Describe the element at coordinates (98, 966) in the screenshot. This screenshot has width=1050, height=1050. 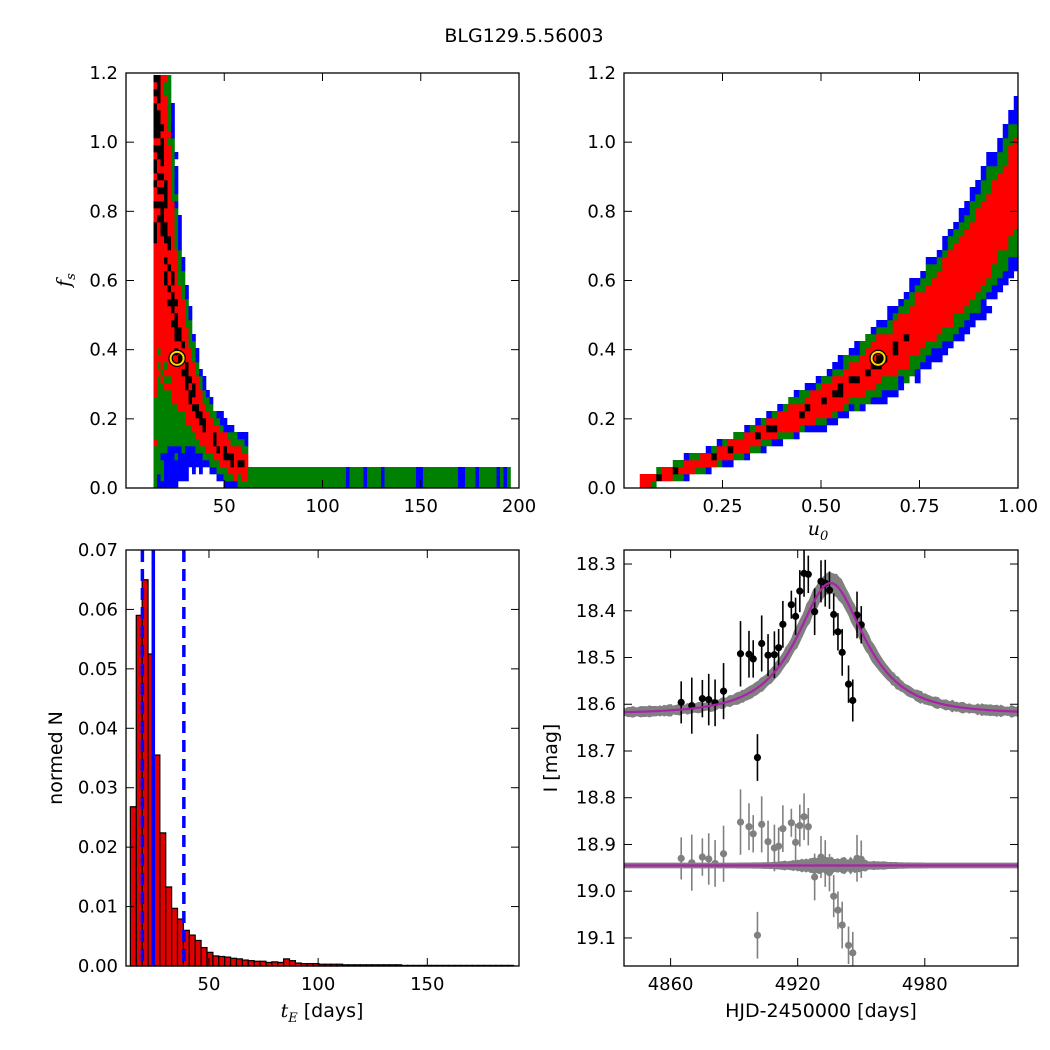
I see `y-tick-label: 0.00` at that location.